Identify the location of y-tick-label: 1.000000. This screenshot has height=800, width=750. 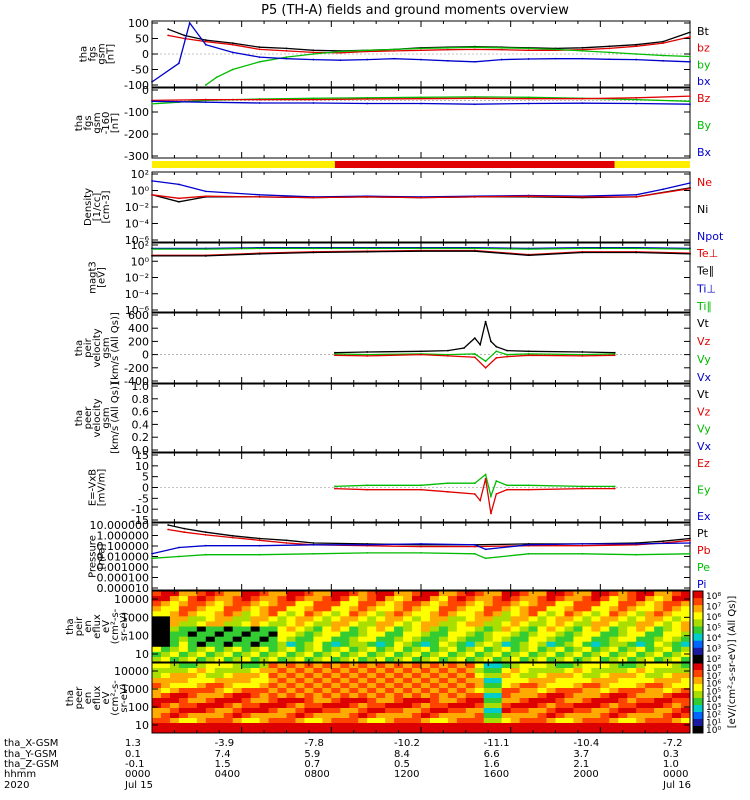
(123, 536).